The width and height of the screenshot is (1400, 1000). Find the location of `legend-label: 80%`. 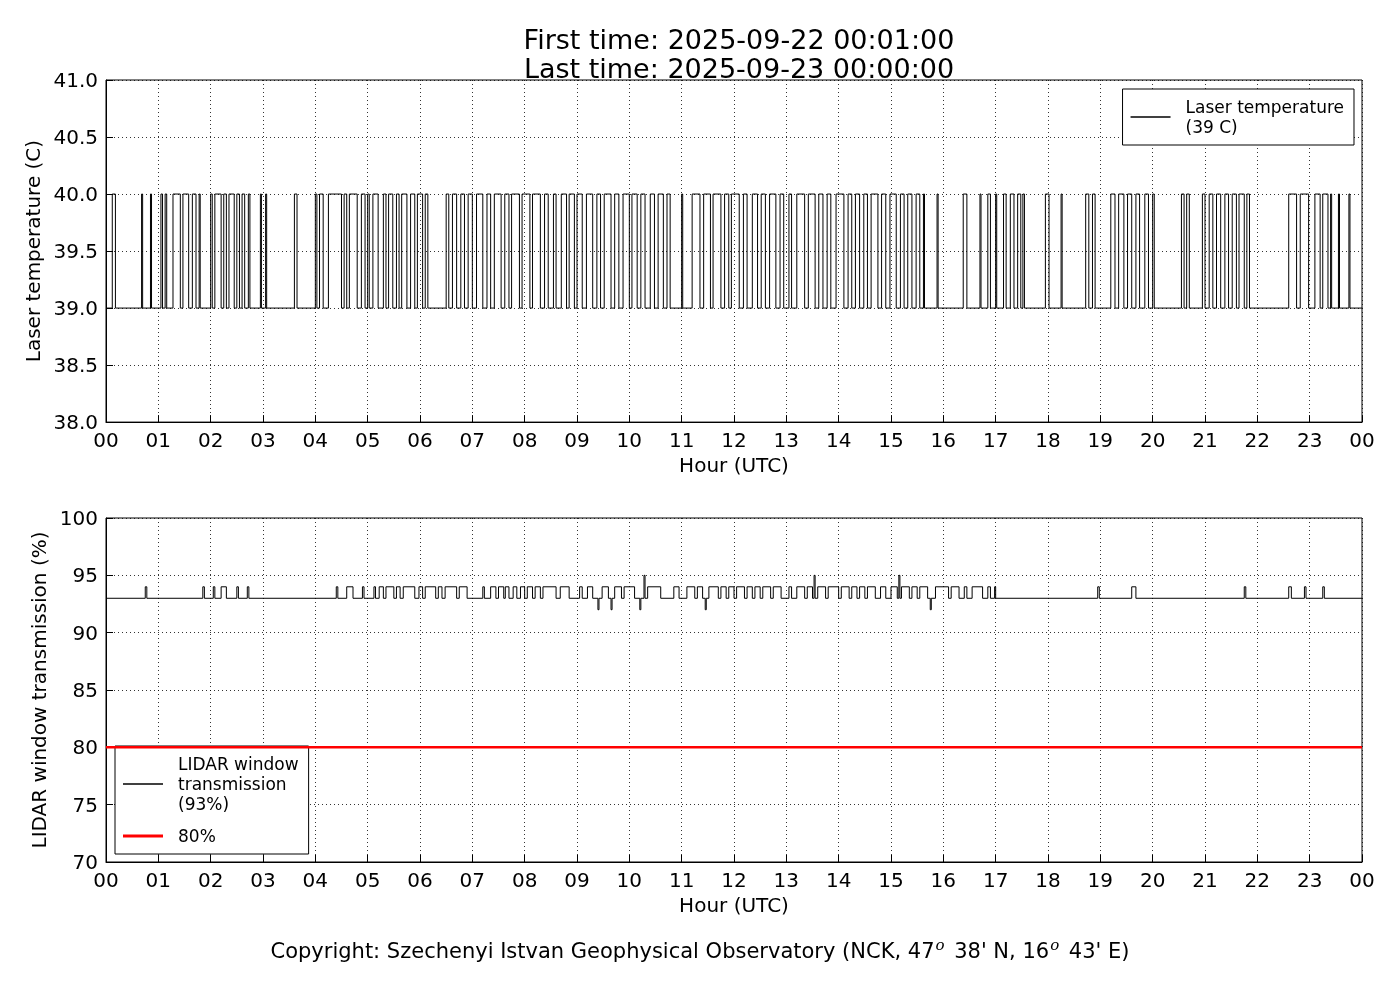

legend-label: 80% is located at coordinates (197, 836).